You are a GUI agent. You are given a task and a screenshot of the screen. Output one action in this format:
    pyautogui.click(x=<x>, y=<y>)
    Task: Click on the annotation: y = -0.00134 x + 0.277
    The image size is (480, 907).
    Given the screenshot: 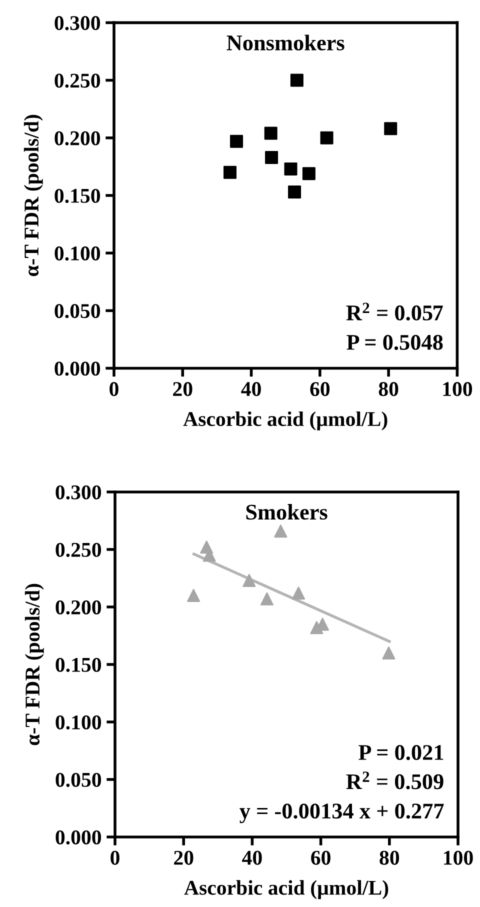 What is the action you would take?
    pyautogui.click(x=342, y=814)
    